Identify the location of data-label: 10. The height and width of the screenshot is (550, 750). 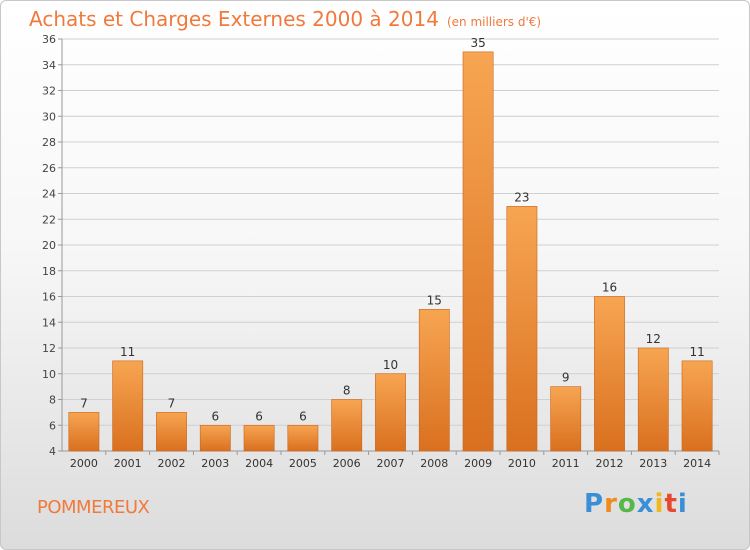
(390, 365).